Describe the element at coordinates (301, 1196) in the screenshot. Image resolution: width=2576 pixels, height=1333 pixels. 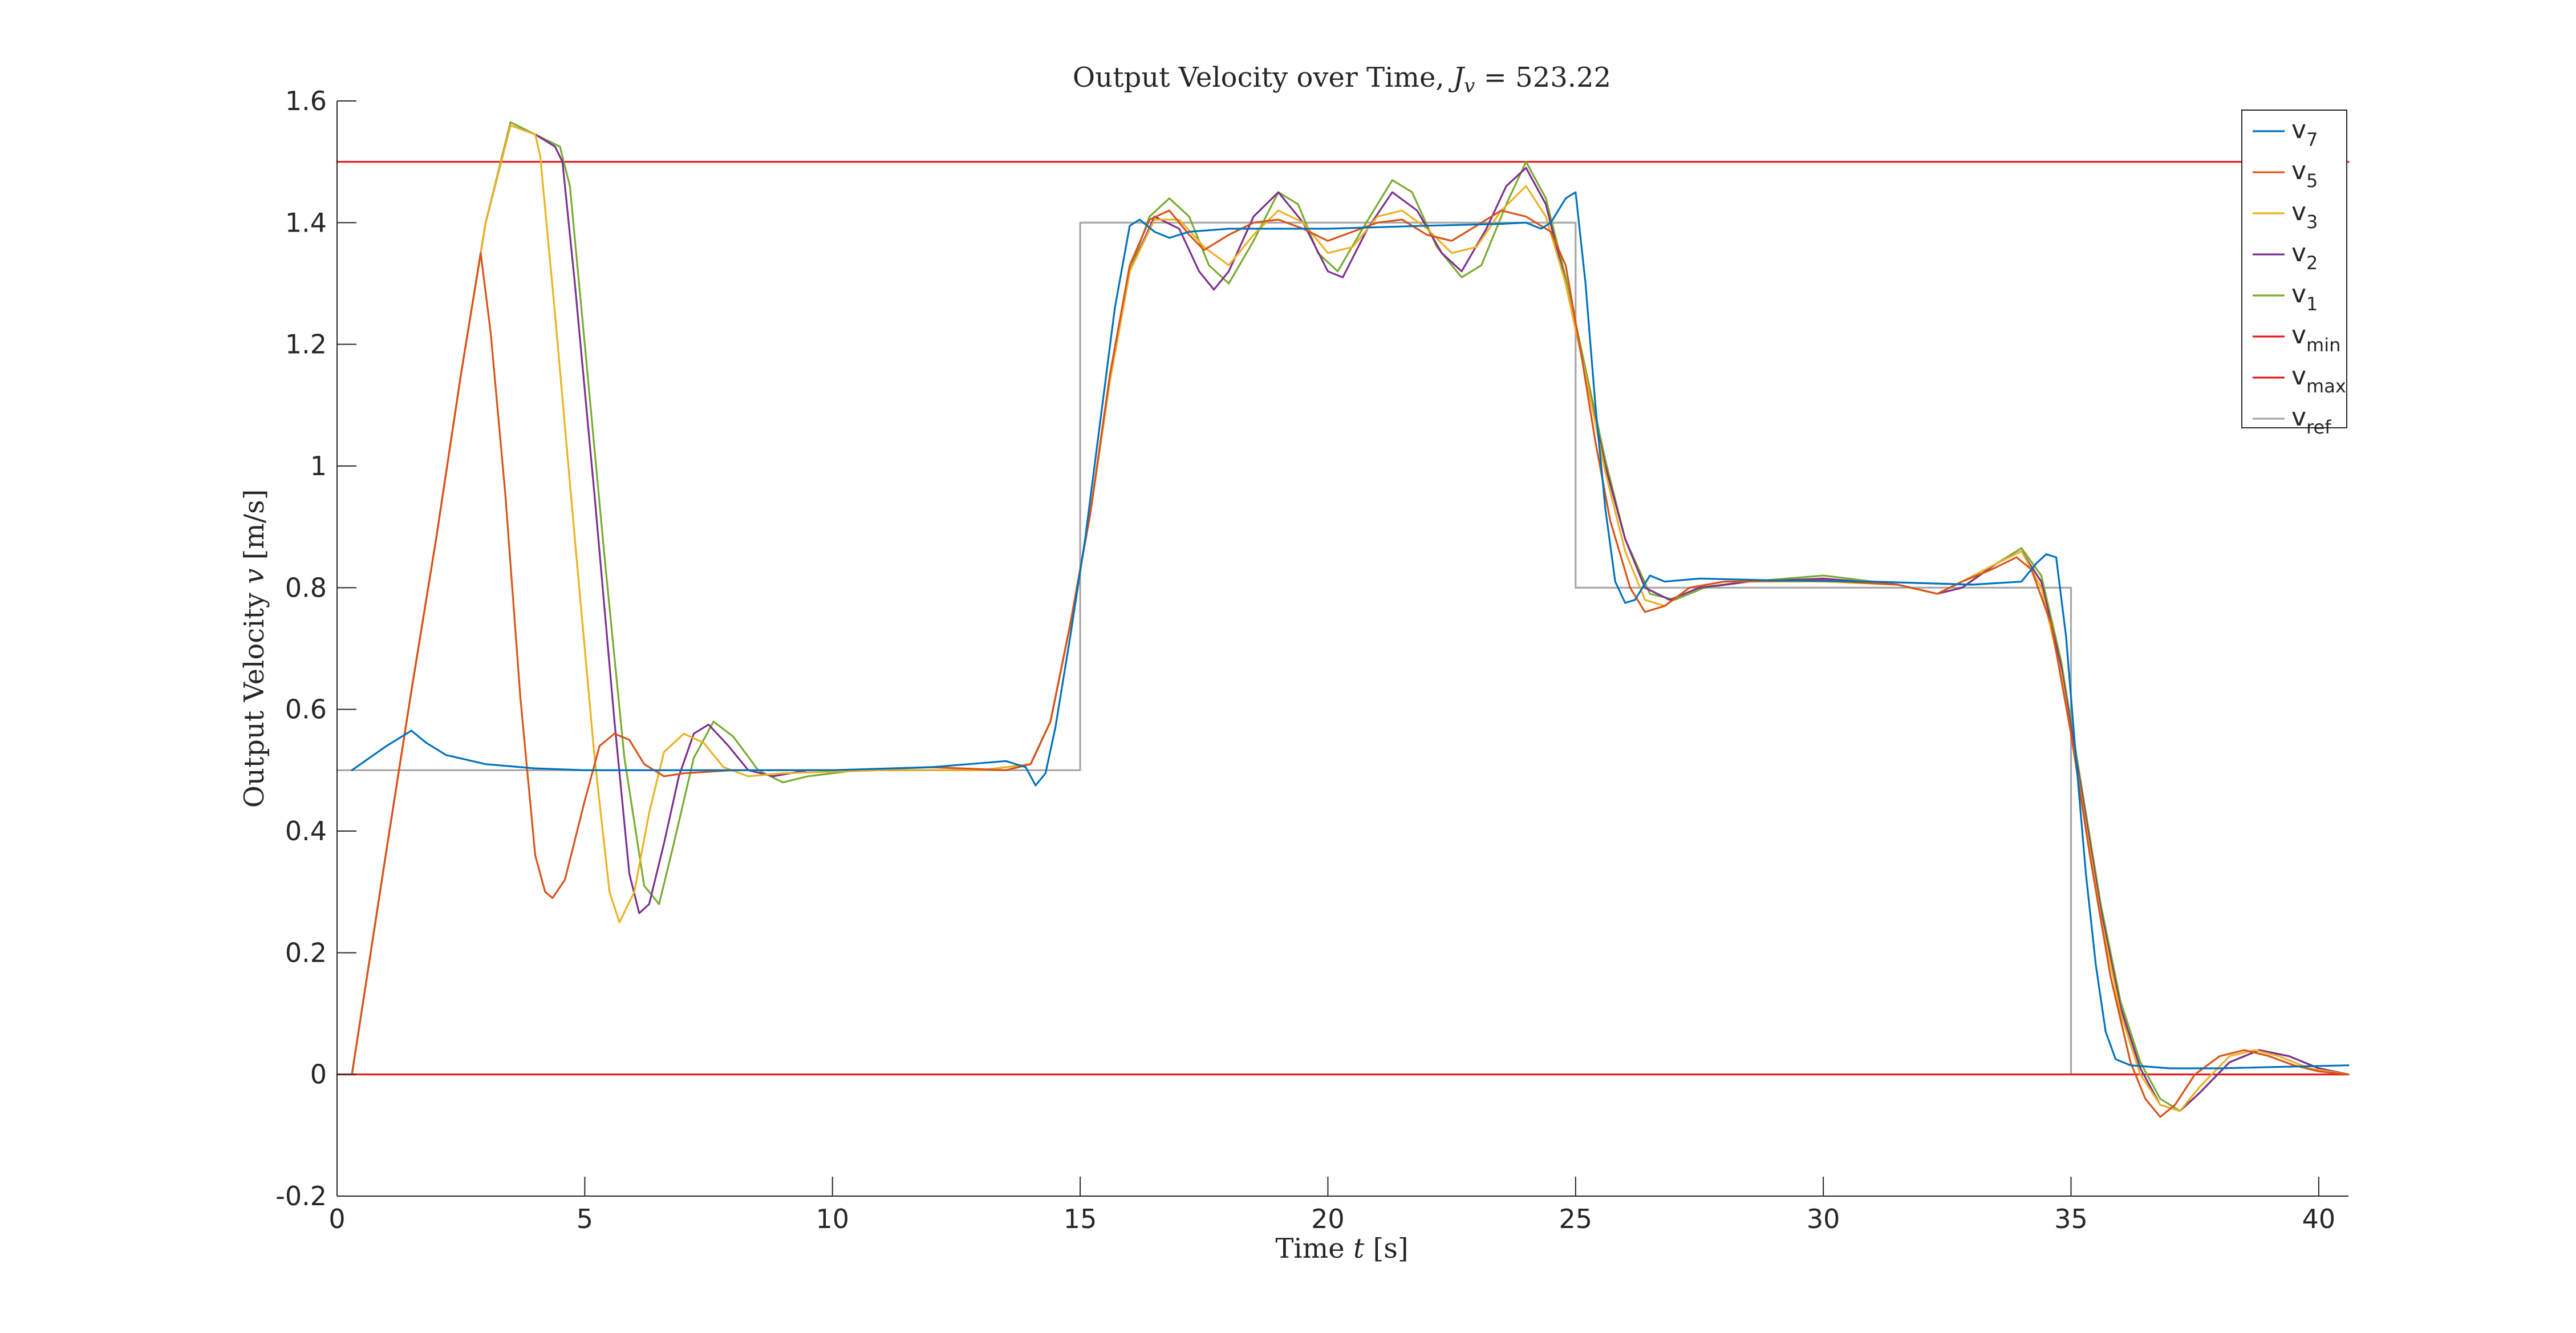
I see `y-tick-label: -0.2` at that location.